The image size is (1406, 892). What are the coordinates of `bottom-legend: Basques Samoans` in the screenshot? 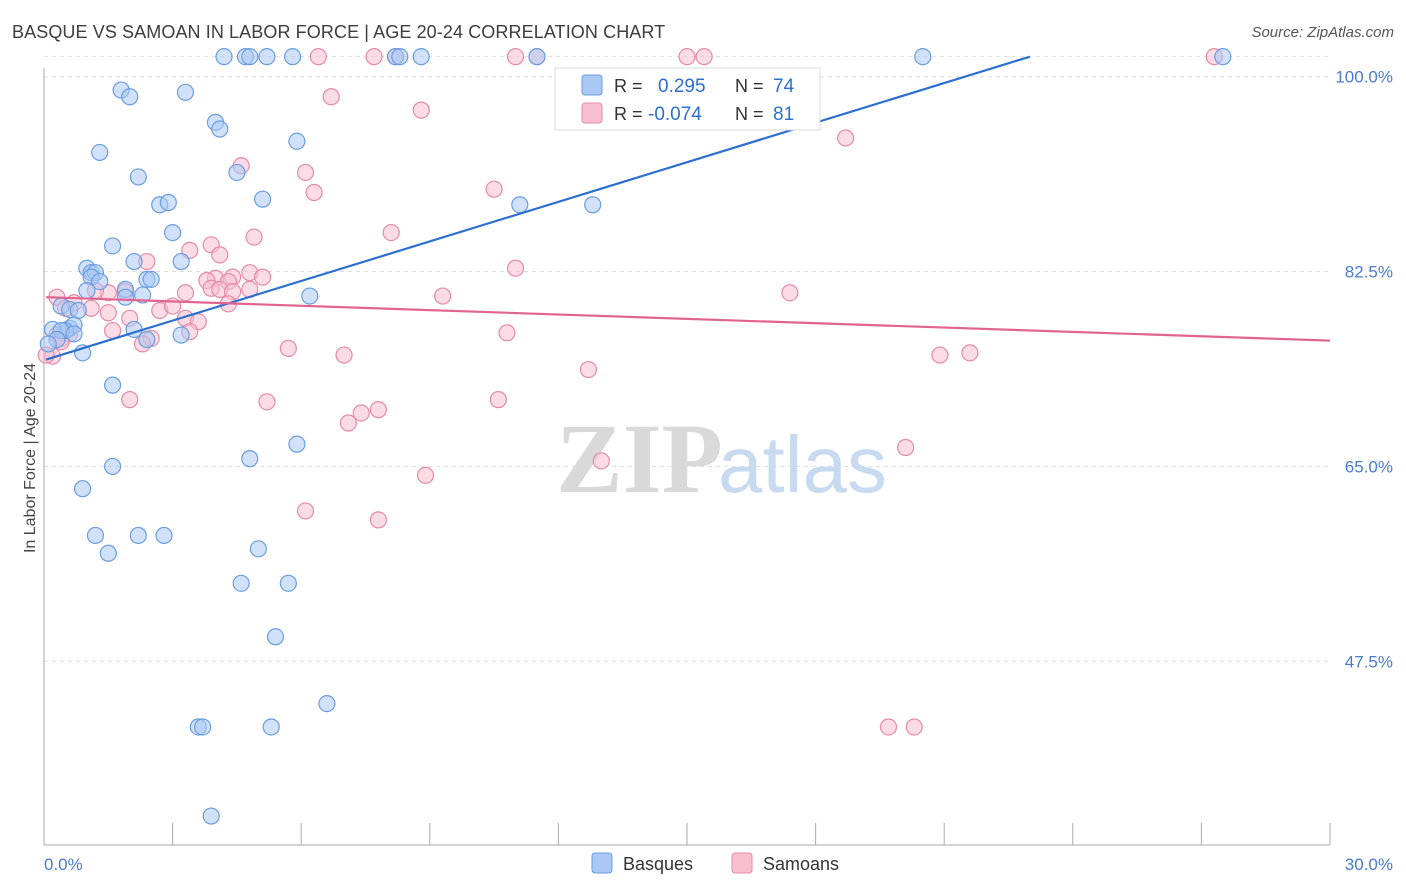 It's located at (715, 863).